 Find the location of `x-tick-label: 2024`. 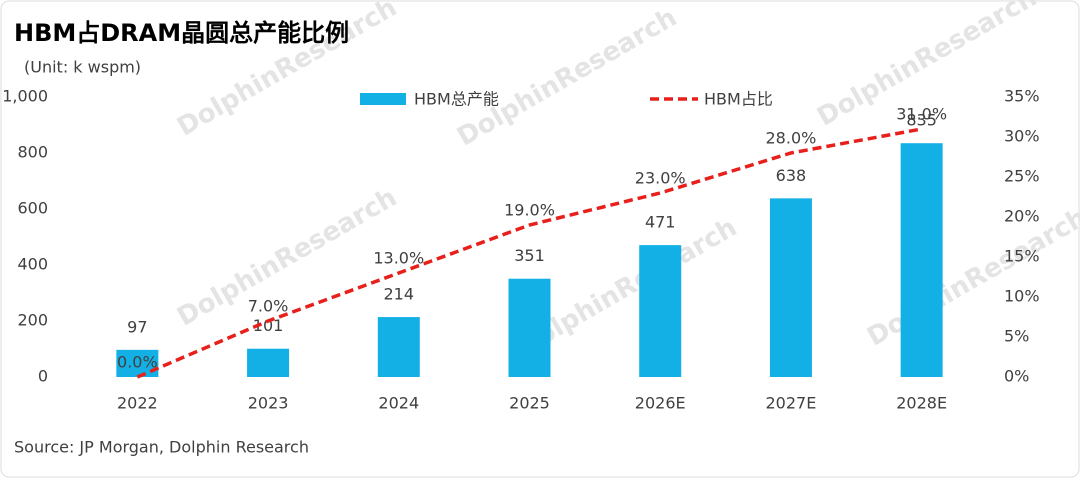

x-tick-label: 2024 is located at coordinates (398, 403).